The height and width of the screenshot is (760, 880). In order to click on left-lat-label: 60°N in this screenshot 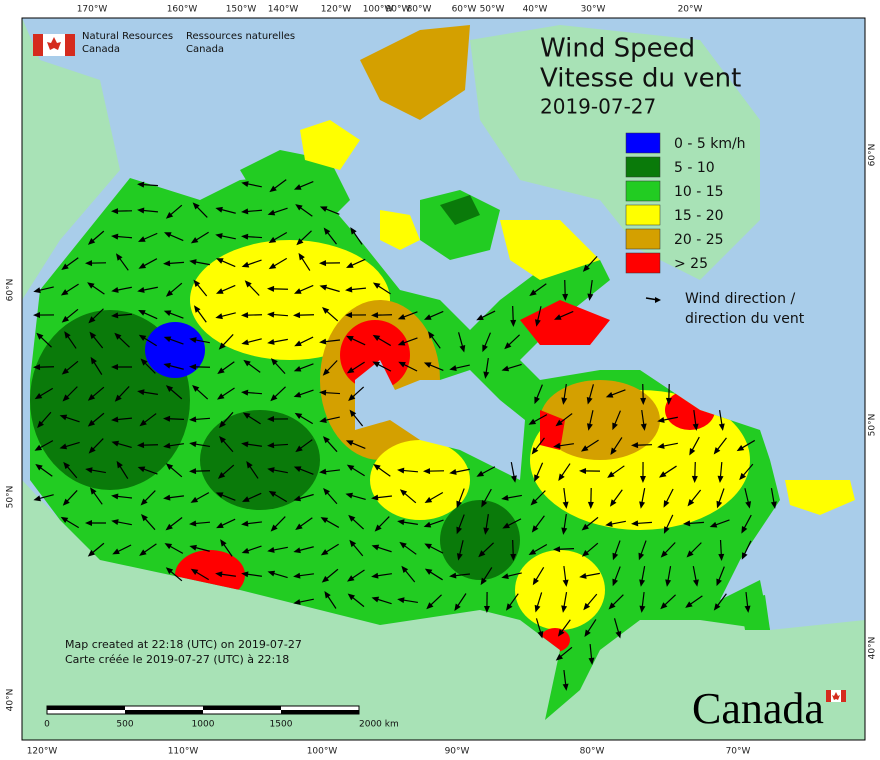, I will do `click(11, 290)`.